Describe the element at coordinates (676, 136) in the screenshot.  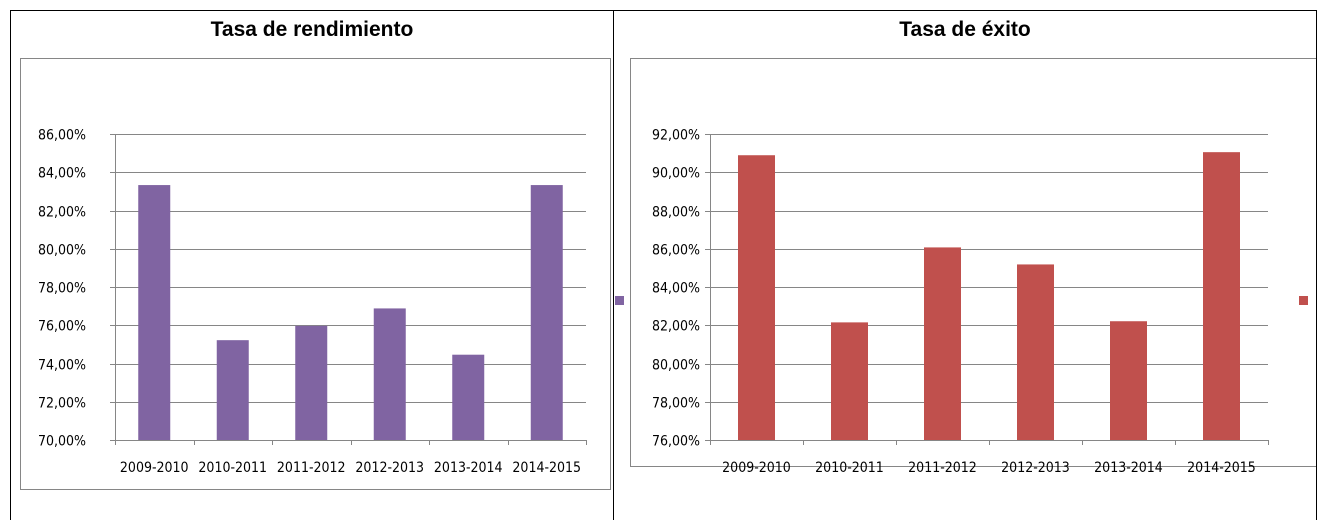
I see `y-tick-label-exito: 92,00%` at that location.